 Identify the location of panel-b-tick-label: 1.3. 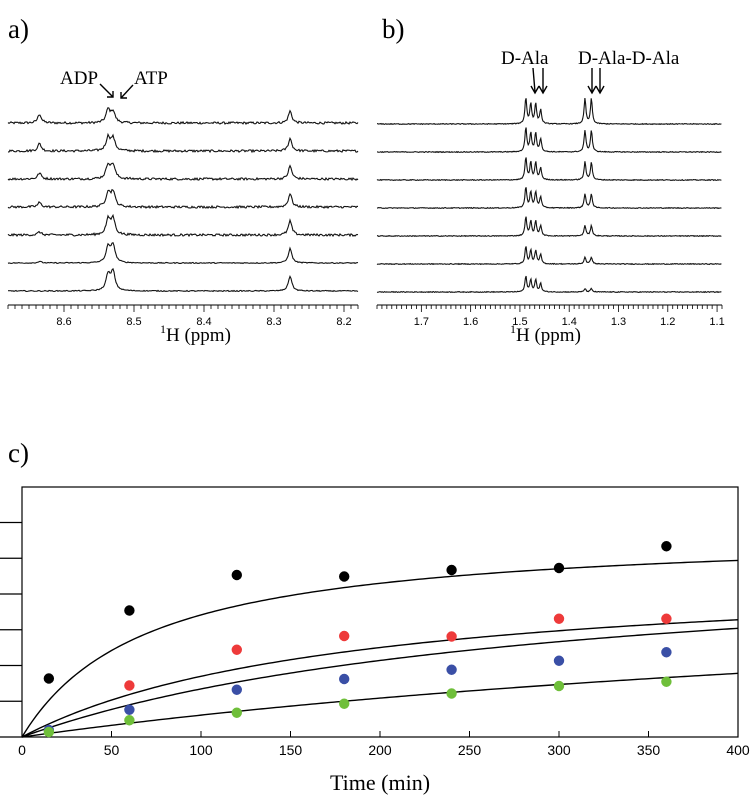
(618, 322).